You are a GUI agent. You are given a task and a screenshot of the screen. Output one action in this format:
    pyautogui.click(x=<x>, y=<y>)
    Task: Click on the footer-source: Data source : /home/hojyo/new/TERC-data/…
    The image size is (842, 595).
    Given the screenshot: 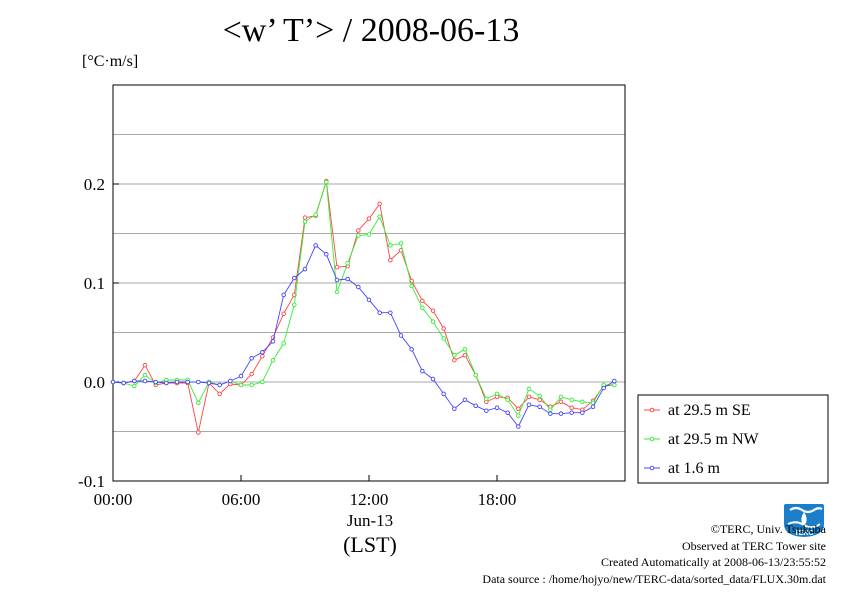 What is the action you would take?
    pyautogui.click(x=654, y=578)
    